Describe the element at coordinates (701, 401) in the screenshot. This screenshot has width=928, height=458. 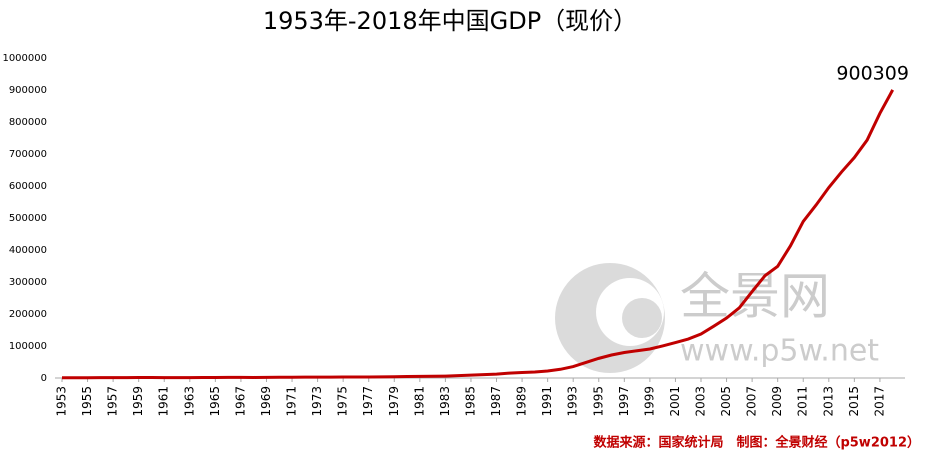
I see `x-tick-label: 2003` at that location.